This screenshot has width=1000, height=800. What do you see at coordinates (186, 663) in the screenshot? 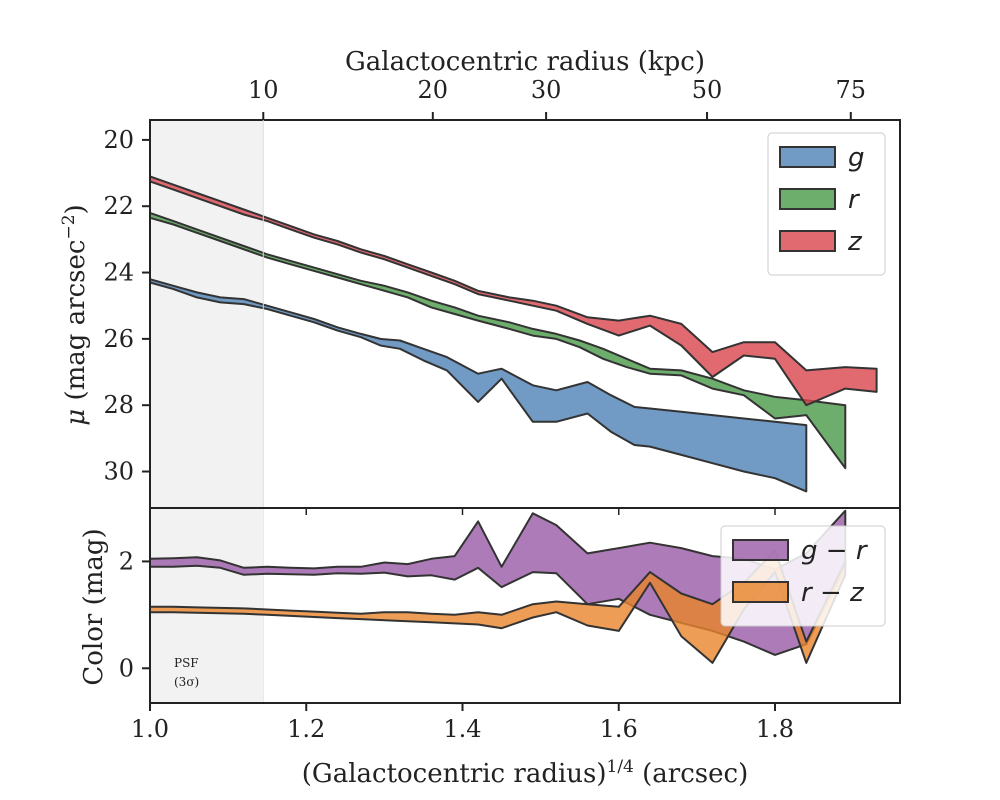
I see `psf-label-line1: PSF` at bounding box center [186, 663].